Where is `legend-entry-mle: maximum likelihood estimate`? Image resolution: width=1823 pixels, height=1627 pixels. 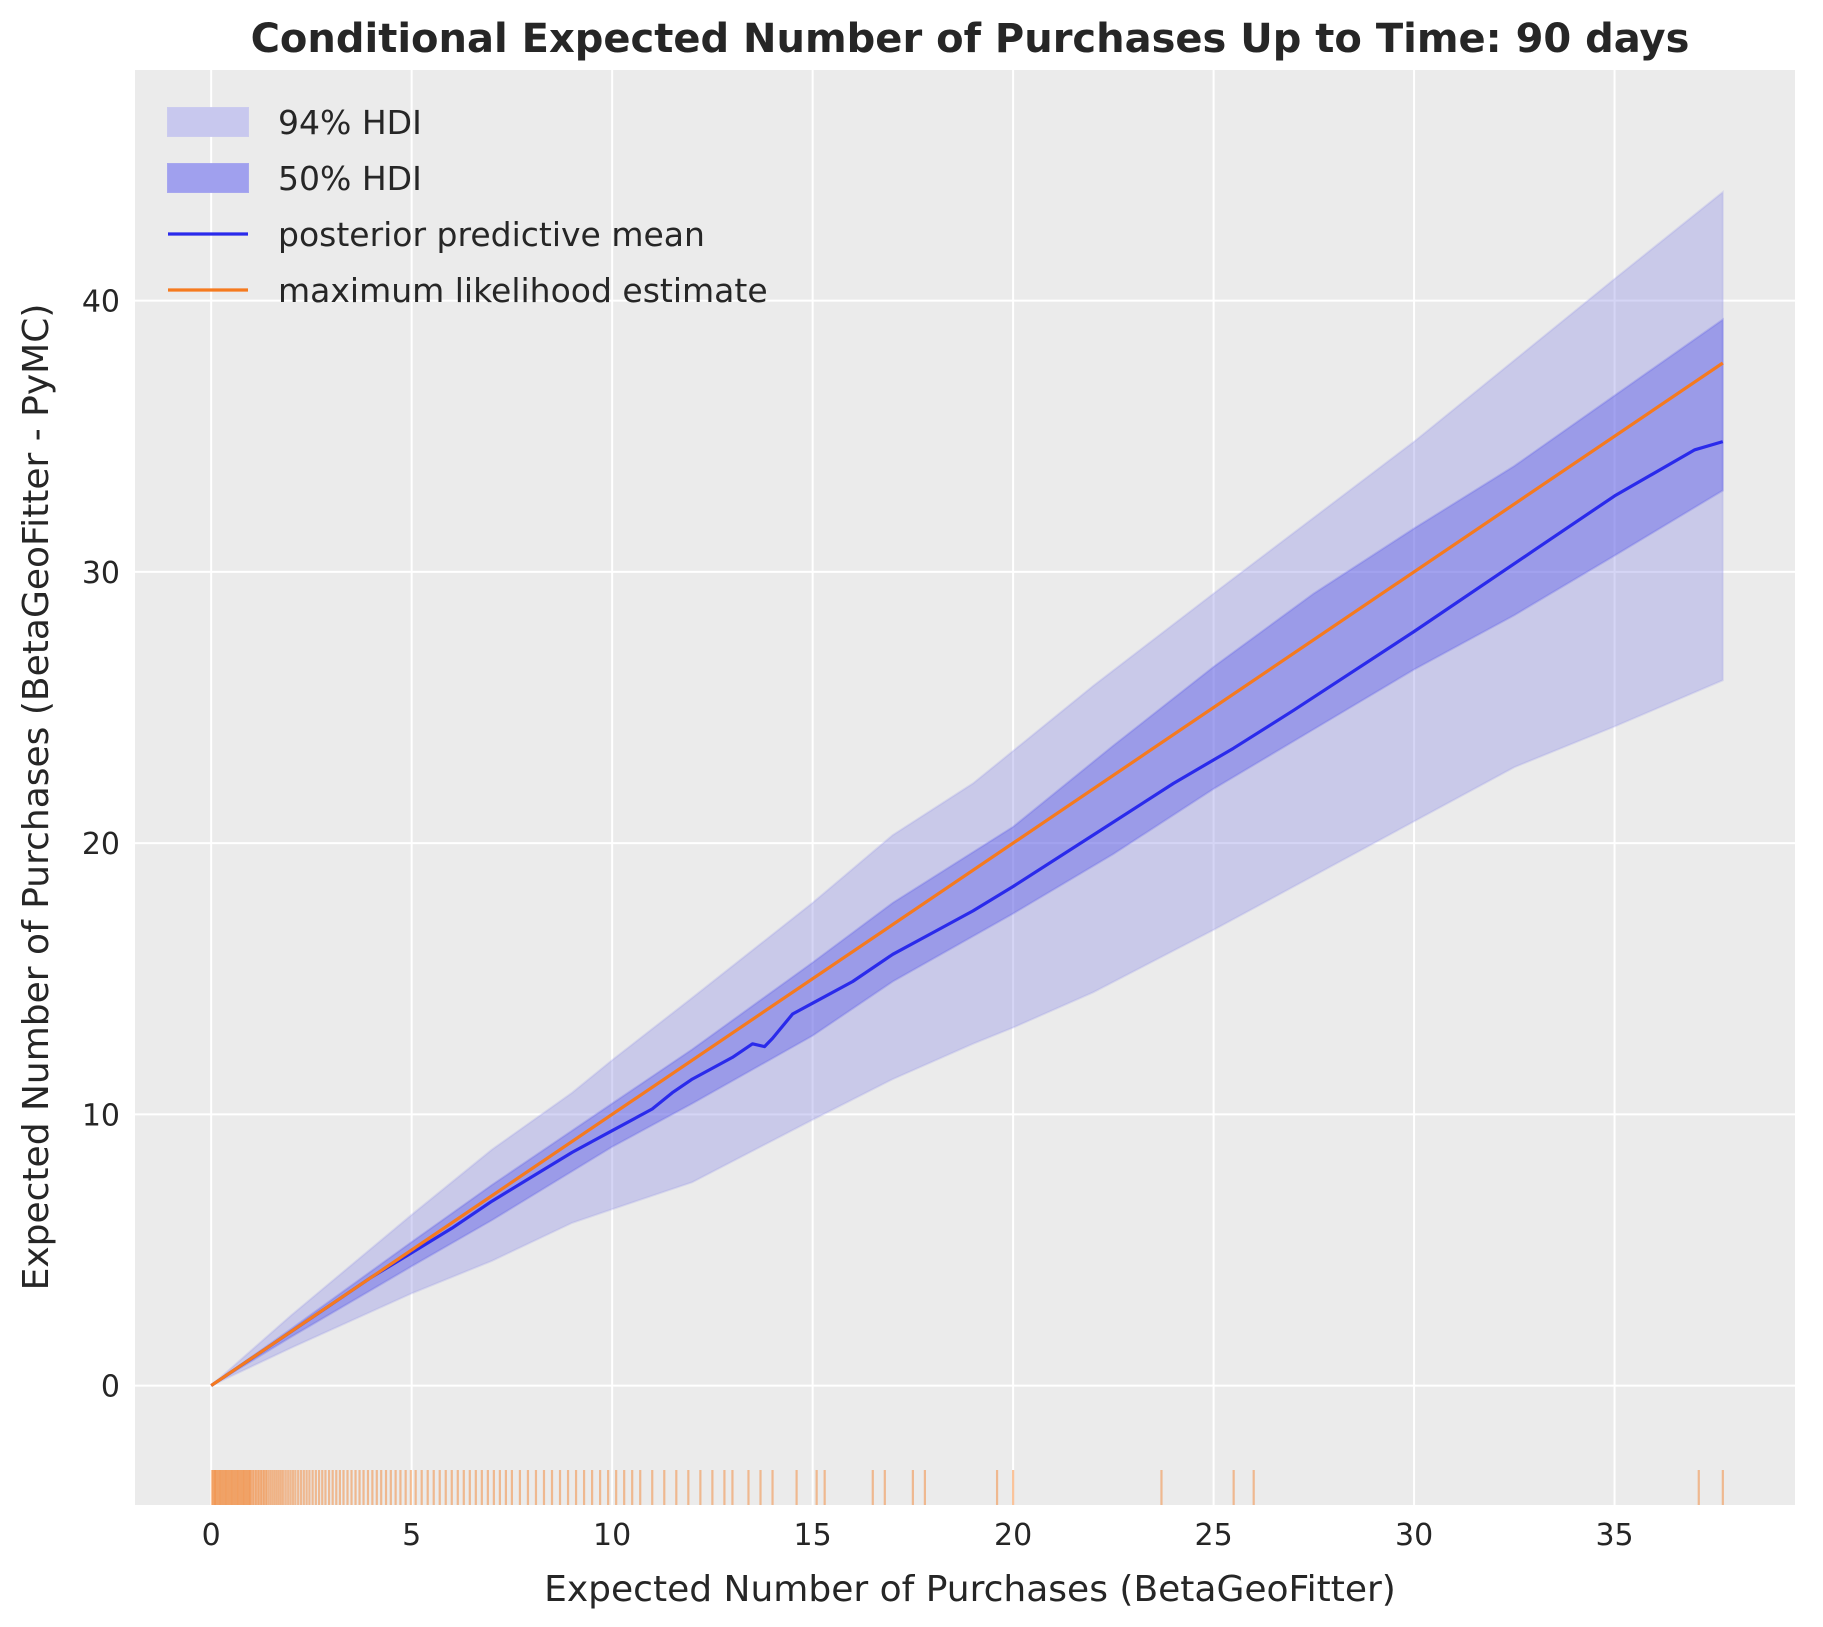 legend-entry-mle: maximum likelihood estimate is located at coordinates (468, 290).